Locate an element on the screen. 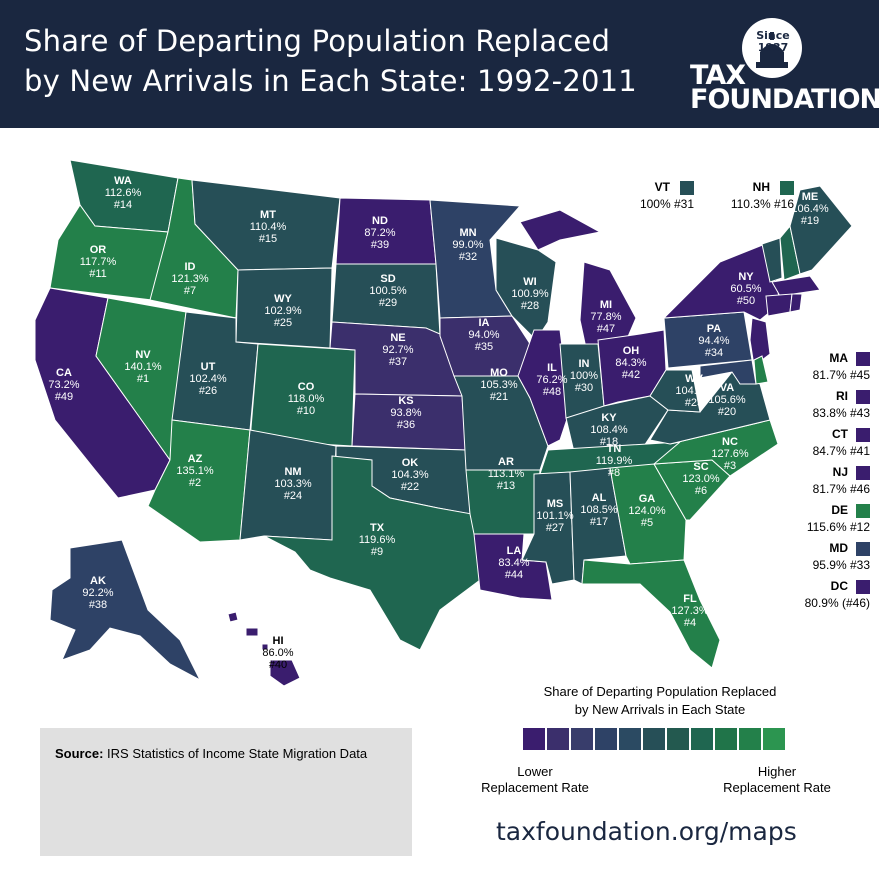 The height and width of the screenshot is (879, 879). state-nc is located at coordinates (715, 448).